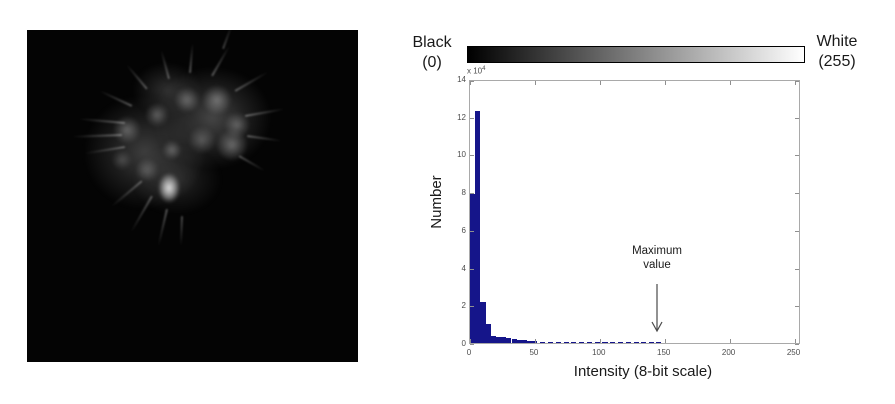 Image resolution: width=895 pixels, height=404 pixels. Describe the element at coordinates (463, 230) in the screenshot. I see `y-tick-label: 6` at that location.